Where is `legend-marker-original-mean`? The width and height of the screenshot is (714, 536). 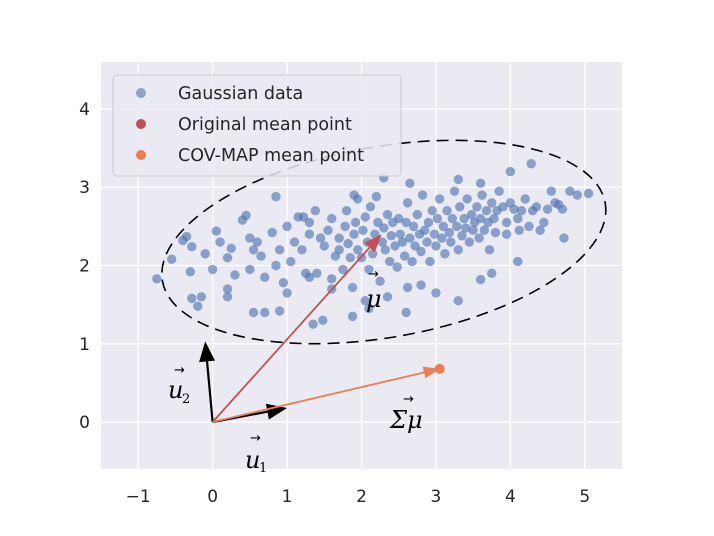 legend-marker-original-mean is located at coordinates (141, 124).